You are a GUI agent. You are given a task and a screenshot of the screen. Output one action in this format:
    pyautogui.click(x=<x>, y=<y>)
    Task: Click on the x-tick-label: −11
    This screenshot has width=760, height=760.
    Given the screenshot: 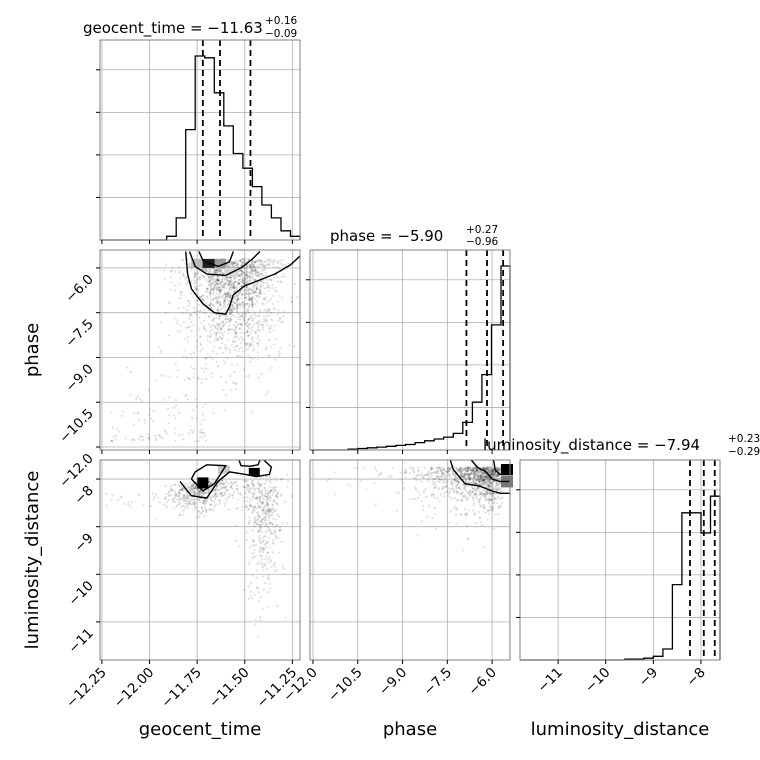 What is the action you would take?
    pyautogui.click(x=549, y=680)
    